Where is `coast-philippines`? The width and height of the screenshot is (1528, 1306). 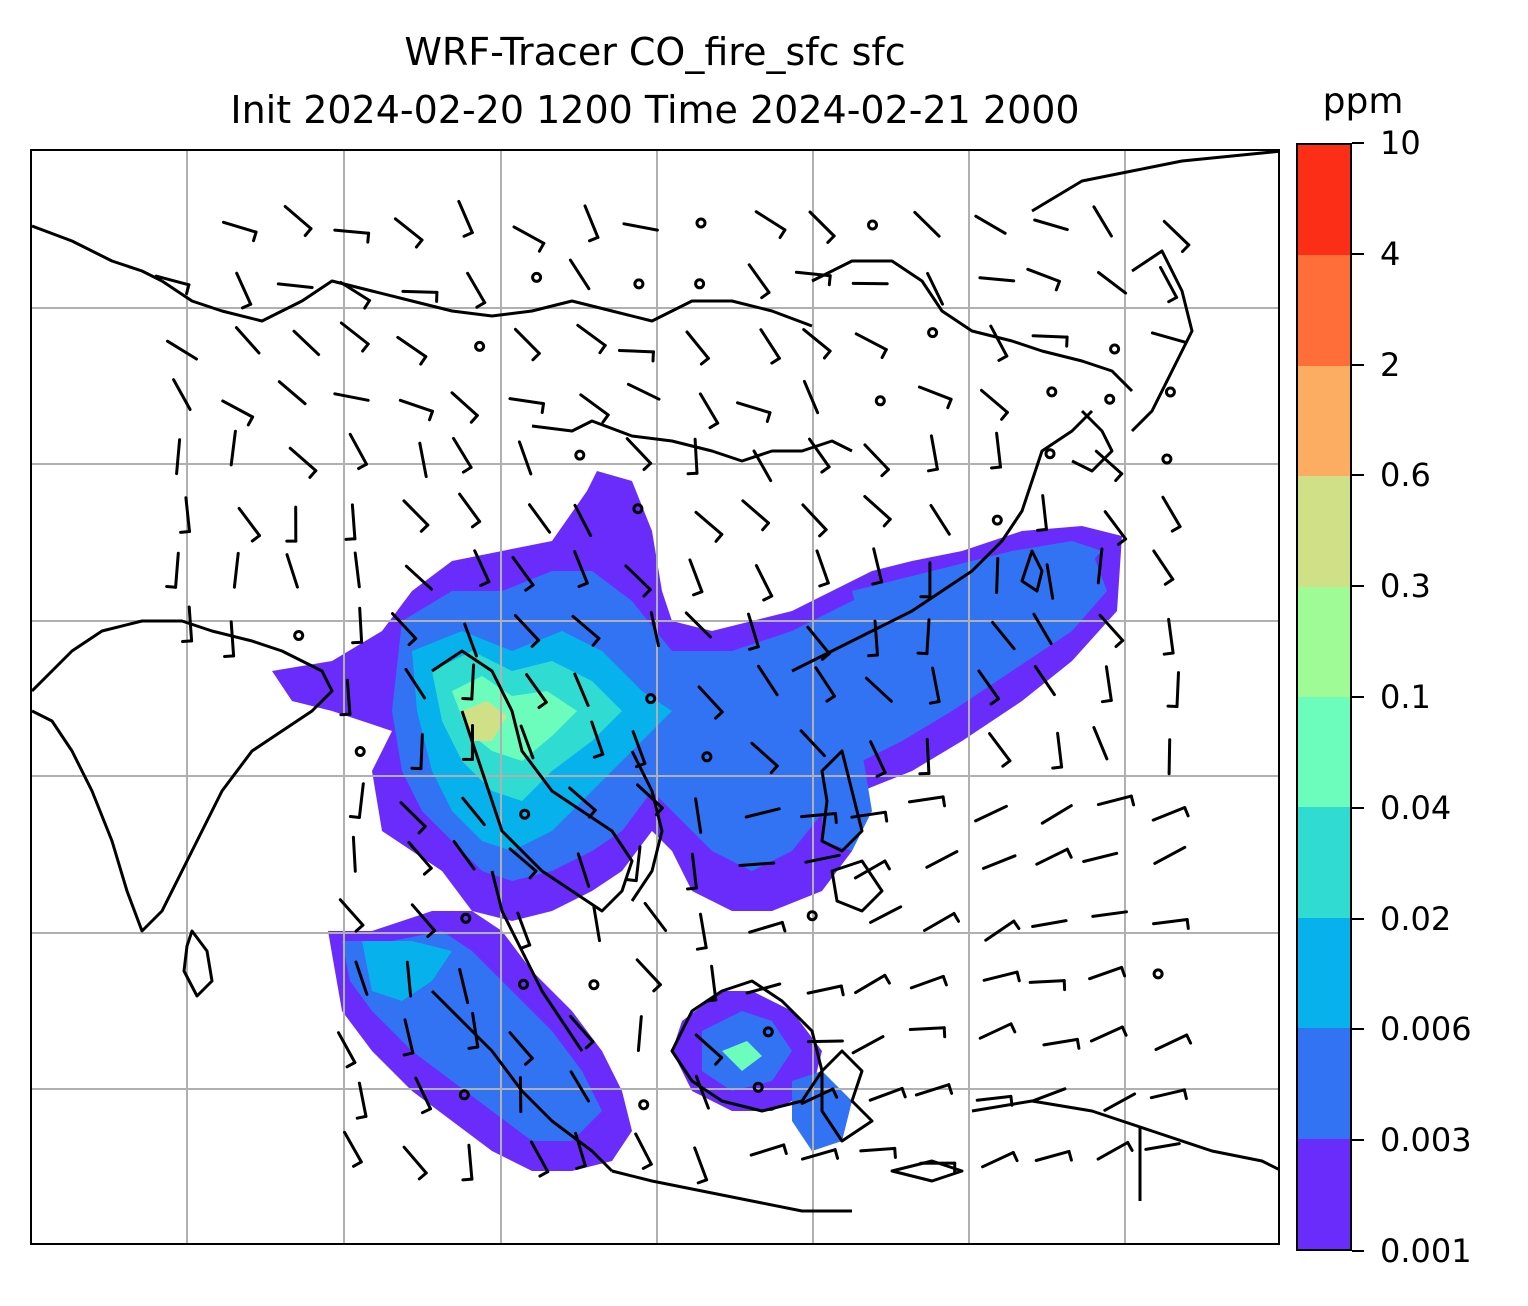 coast-philippines is located at coordinates (842, 801).